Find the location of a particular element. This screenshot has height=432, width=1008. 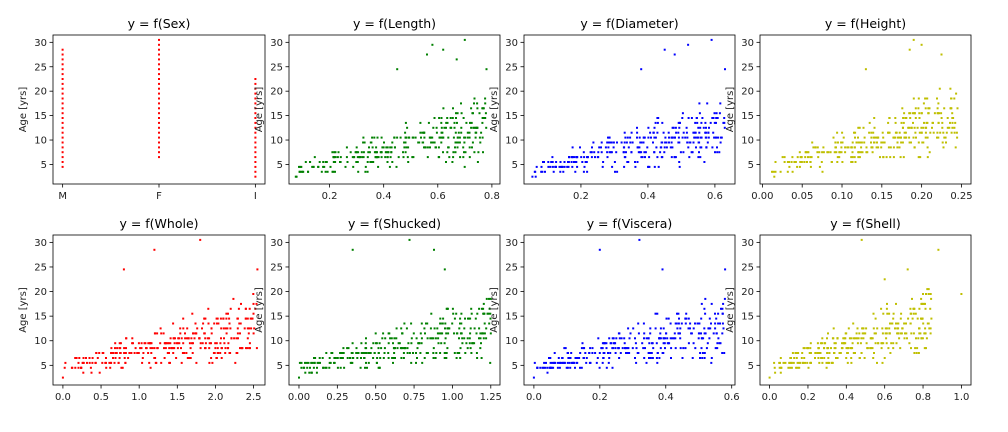

y-tick-label: 25 is located at coordinates (747, 267).